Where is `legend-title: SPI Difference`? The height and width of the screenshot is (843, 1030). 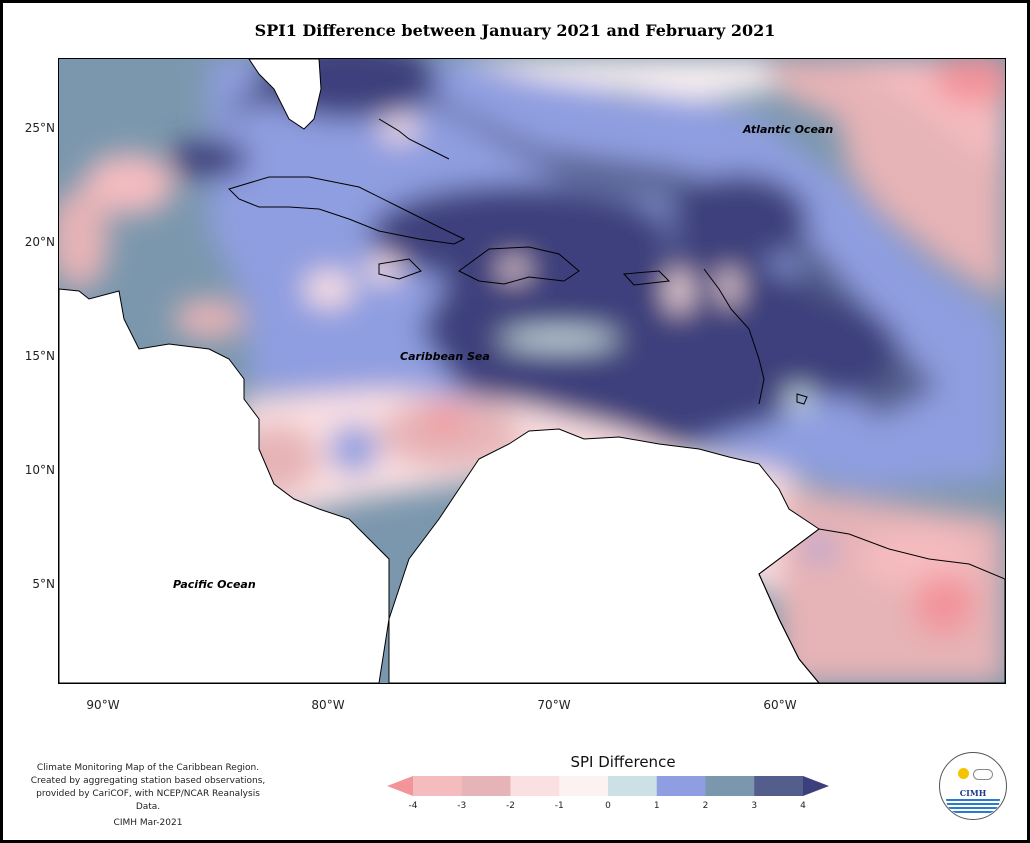 legend-title: SPI Difference is located at coordinates (623, 762).